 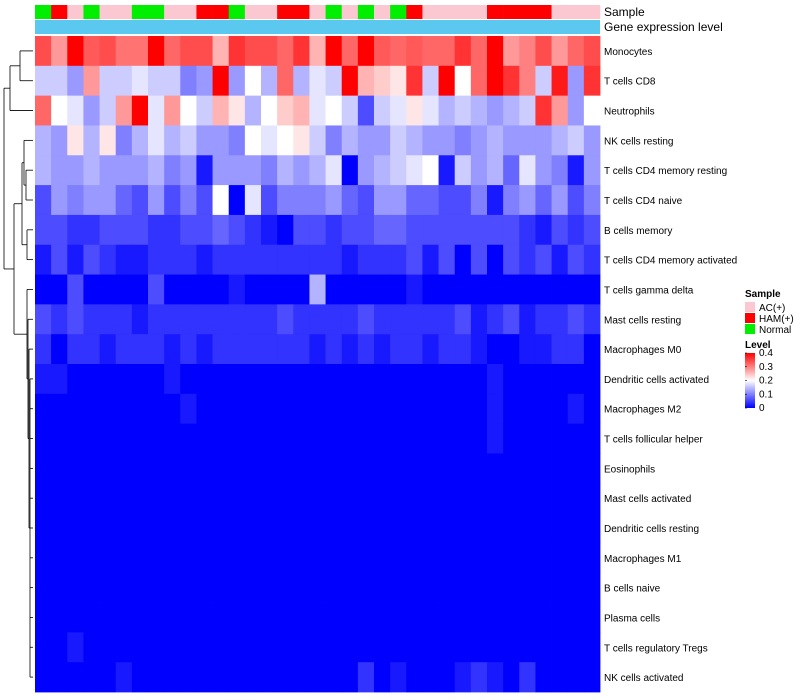 I want to click on row-label: Eosinophils, so click(x=629, y=469).